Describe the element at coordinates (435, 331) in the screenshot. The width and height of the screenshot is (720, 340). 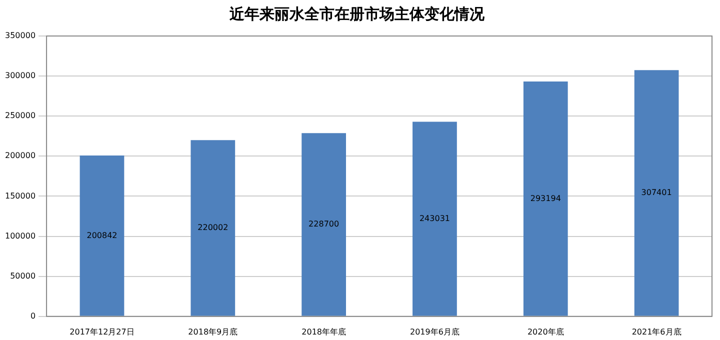
I see `x-tick-label: 2019年6月底` at that location.